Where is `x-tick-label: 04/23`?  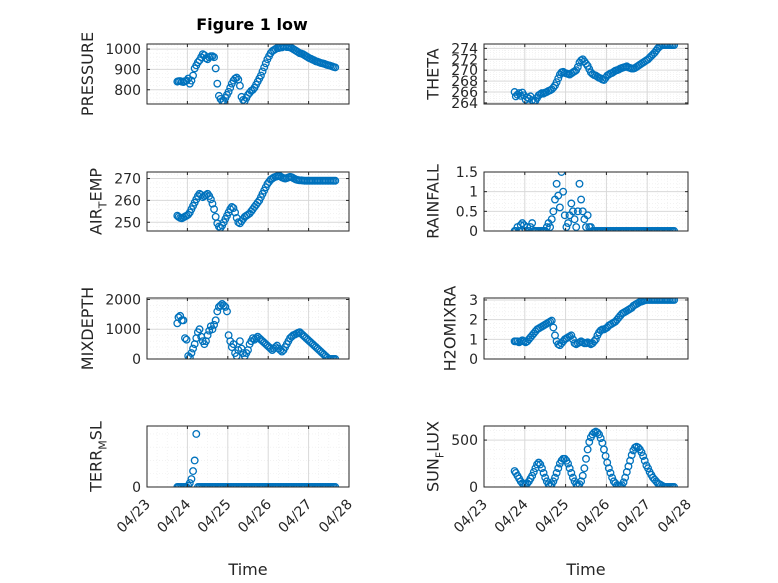
x-tick-label: 04/23 is located at coordinates (471, 517).